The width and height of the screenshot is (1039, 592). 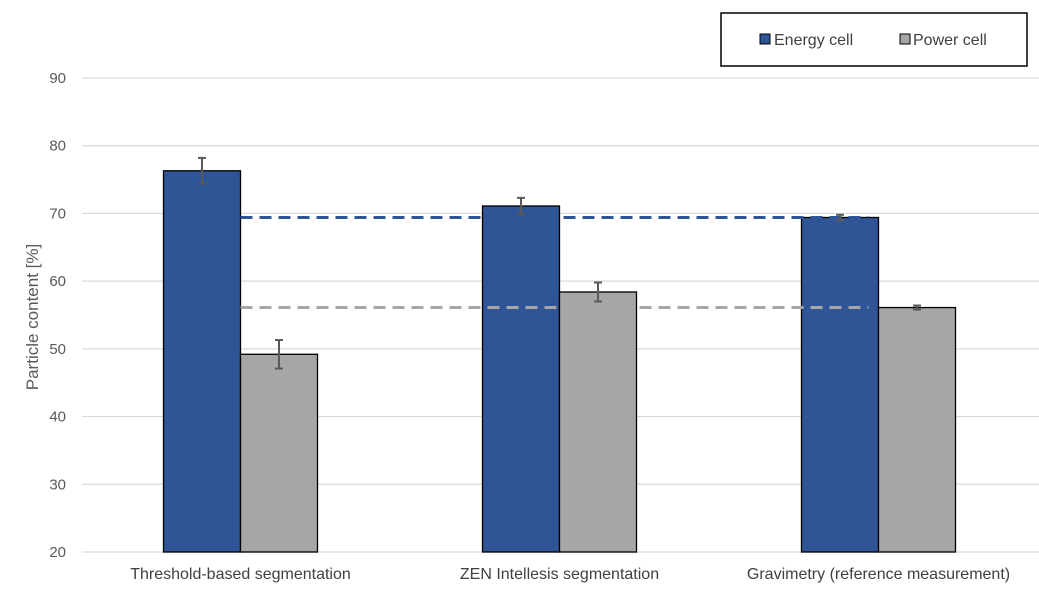 What do you see at coordinates (57, 484) in the screenshot?
I see `y-tick-label: 30` at bounding box center [57, 484].